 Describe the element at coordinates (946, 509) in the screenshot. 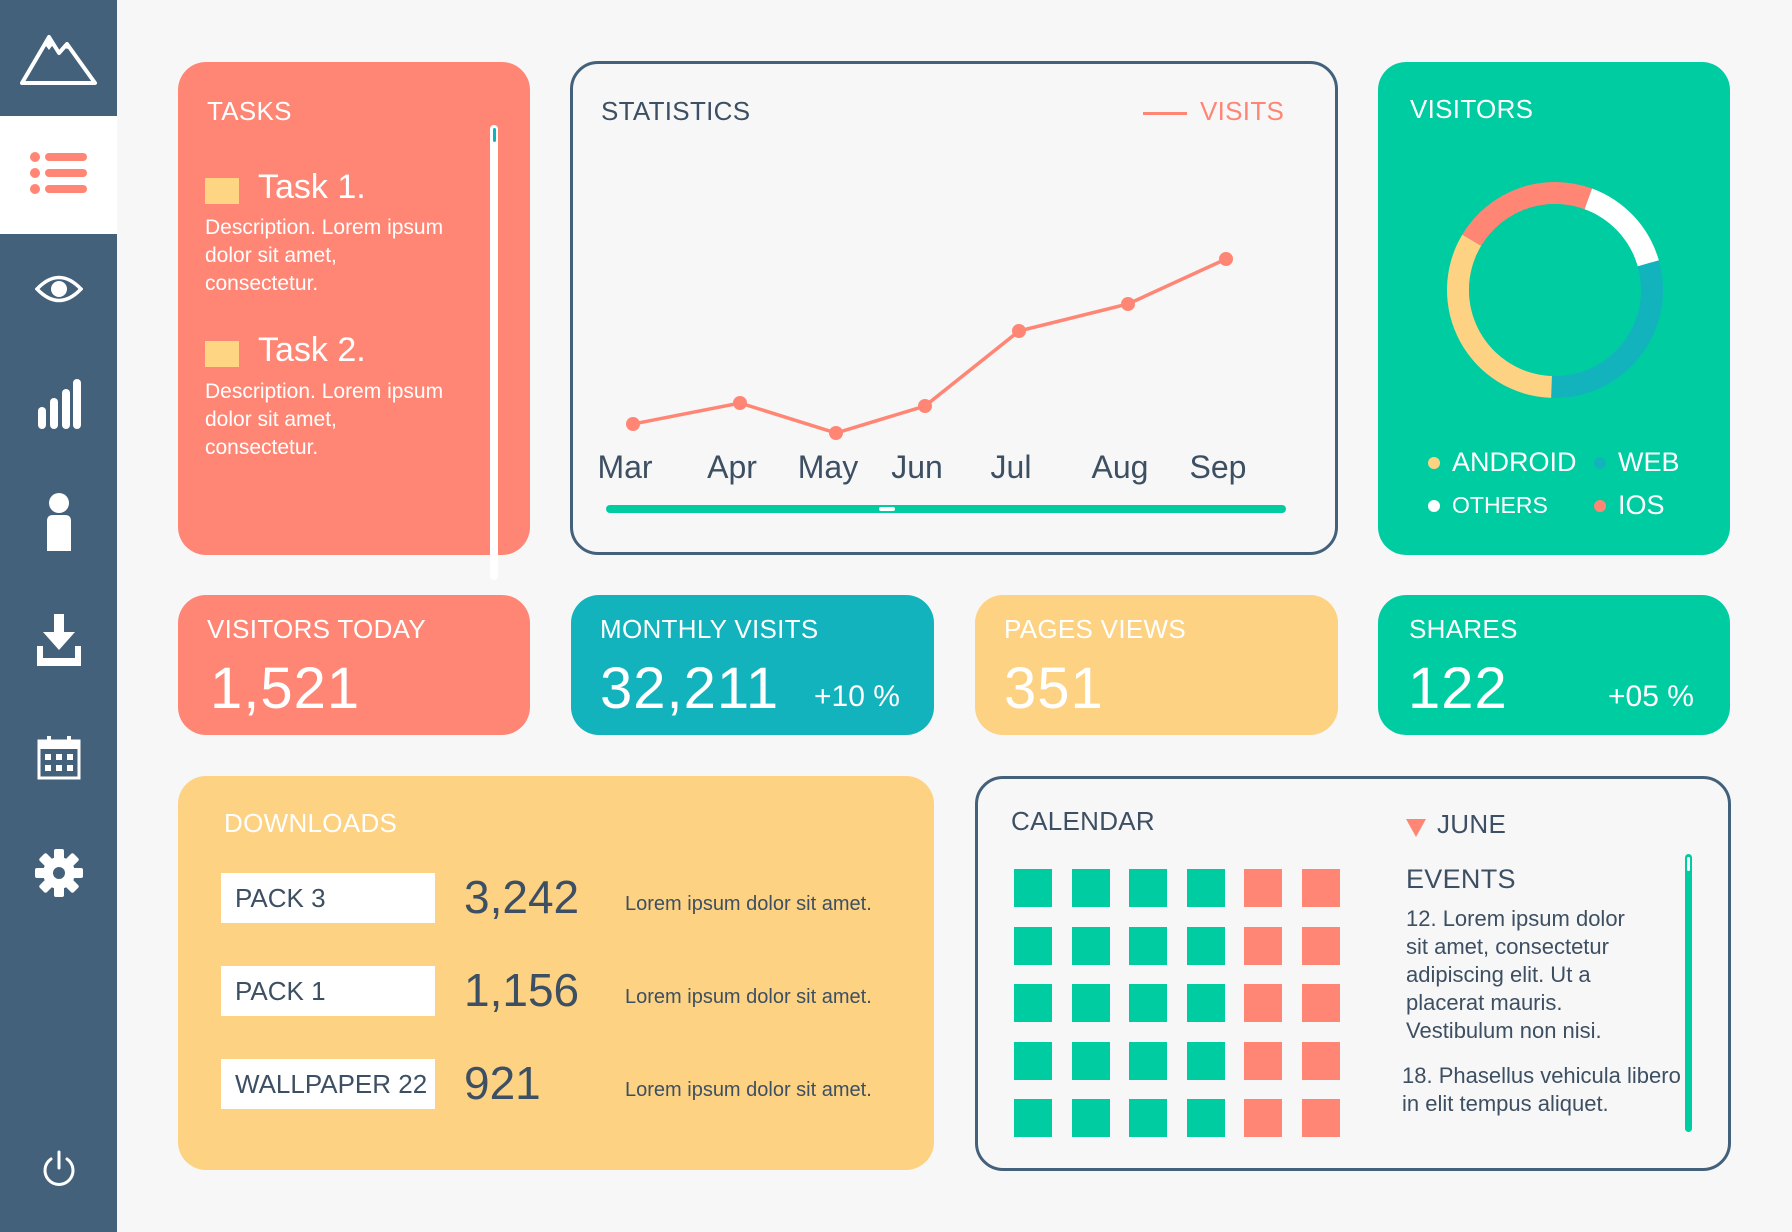

I see `chart-range-slider` at that location.